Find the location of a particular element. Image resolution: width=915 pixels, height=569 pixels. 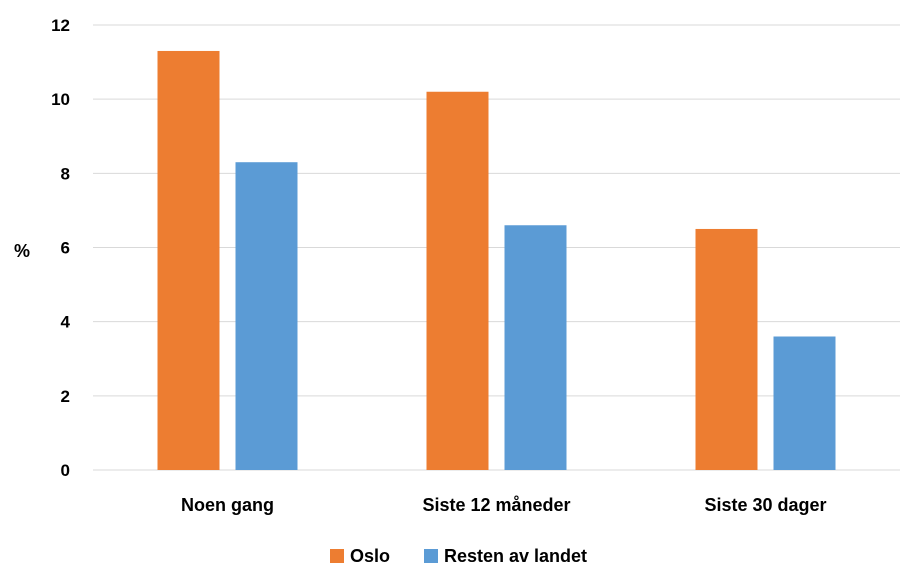

legend-label: Resten av landet is located at coordinates (515, 556).